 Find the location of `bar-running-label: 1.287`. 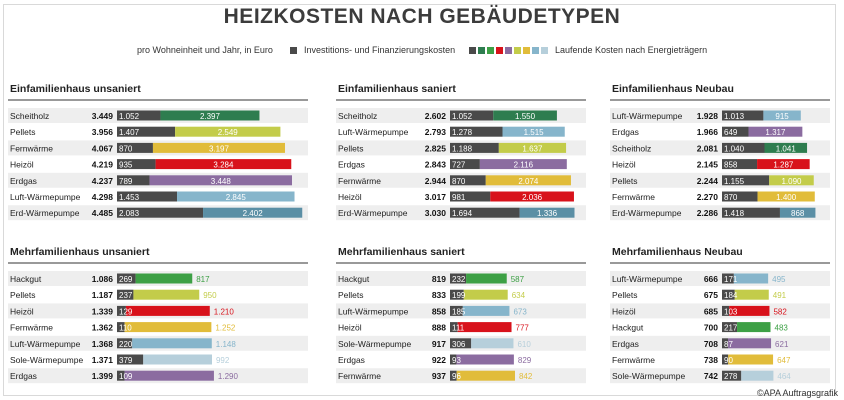

bar-running-label: 1.287 is located at coordinates (783, 165).